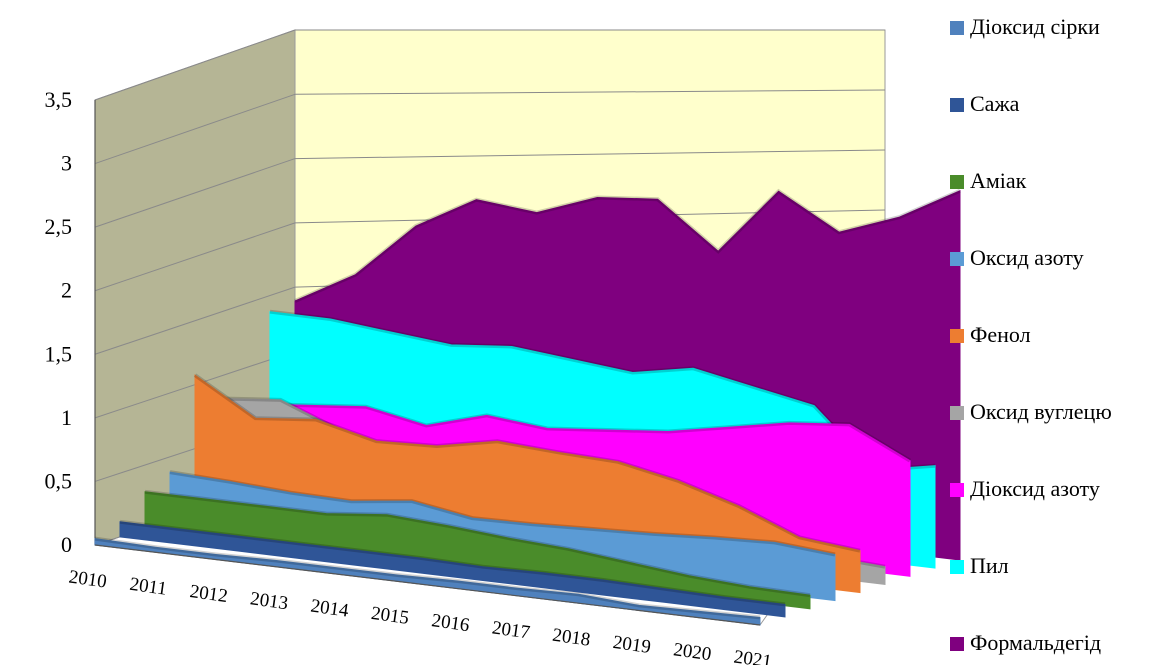 Image resolution: width=1160 pixels, height=670 pixels. I want to click on x-tick-label: 2010, so click(87, 580).